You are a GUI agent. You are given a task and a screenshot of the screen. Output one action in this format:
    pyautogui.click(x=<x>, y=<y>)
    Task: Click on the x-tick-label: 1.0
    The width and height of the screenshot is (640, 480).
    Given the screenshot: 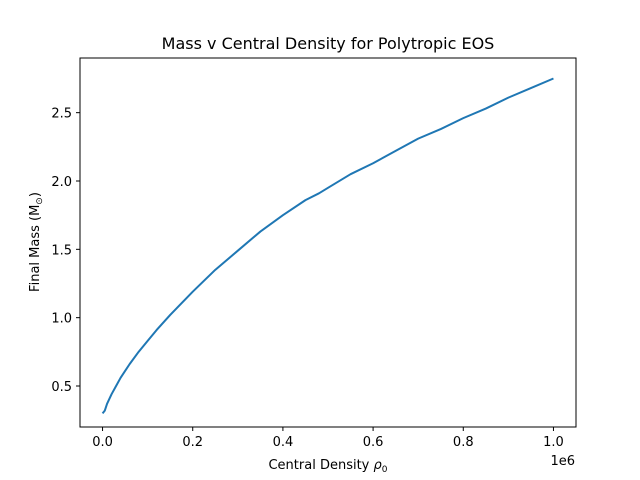 What is the action you would take?
    pyautogui.click(x=553, y=442)
    